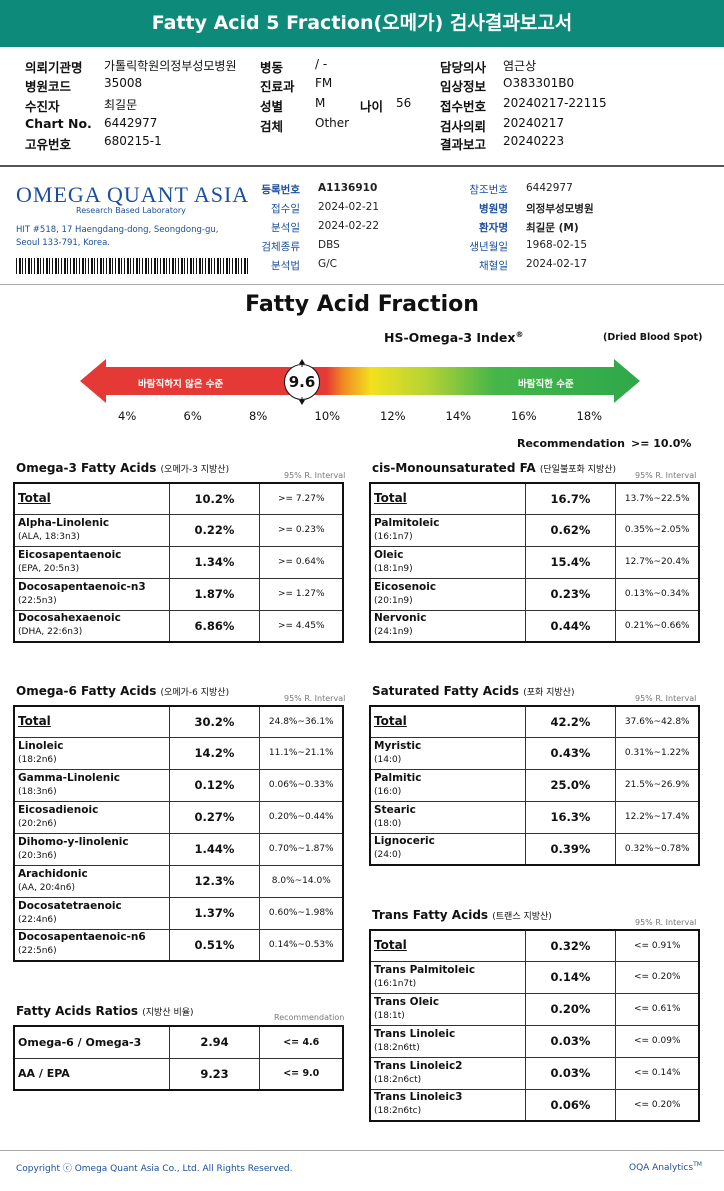 The width and height of the screenshot is (724, 1191). Describe the element at coordinates (454, 468) in the screenshot. I see `mono-title-text: cis-Monounsaturated FA` at that location.